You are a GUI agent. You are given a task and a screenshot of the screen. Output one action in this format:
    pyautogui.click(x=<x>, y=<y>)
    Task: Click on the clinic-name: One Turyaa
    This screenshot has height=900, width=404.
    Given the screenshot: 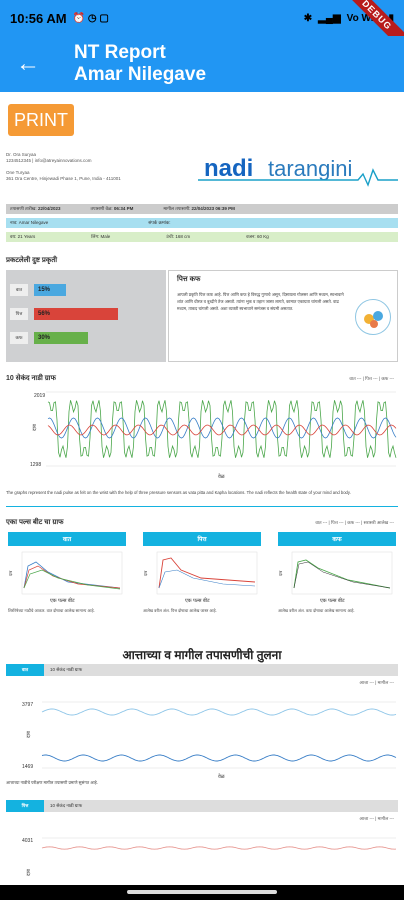 What is the action you would take?
    pyautogui.click(x=18, y=172)
    